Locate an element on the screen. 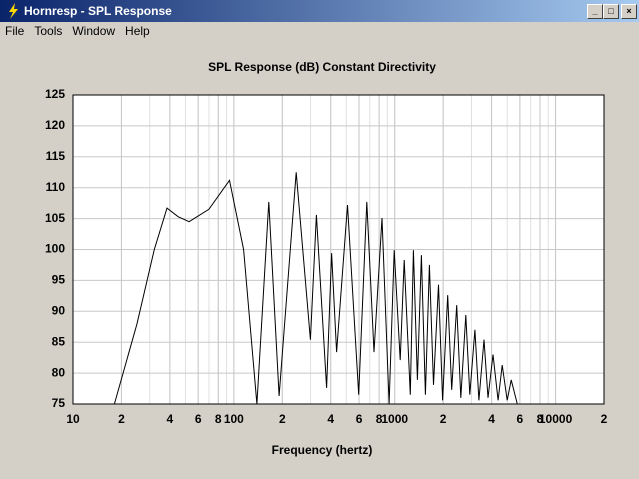 Image resolution: width=639 pixels, height=479 pixels. menu-item: Help is located at coordinates (137, 31).